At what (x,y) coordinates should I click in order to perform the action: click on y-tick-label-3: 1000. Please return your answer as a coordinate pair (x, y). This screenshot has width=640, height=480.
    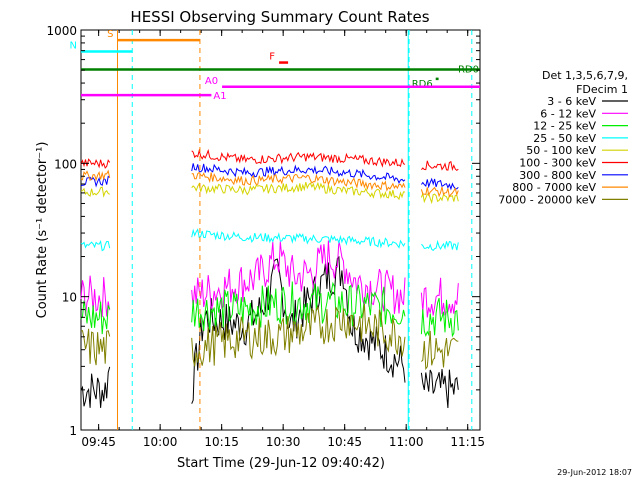
    Looking at the image, I should click on (61, 31).